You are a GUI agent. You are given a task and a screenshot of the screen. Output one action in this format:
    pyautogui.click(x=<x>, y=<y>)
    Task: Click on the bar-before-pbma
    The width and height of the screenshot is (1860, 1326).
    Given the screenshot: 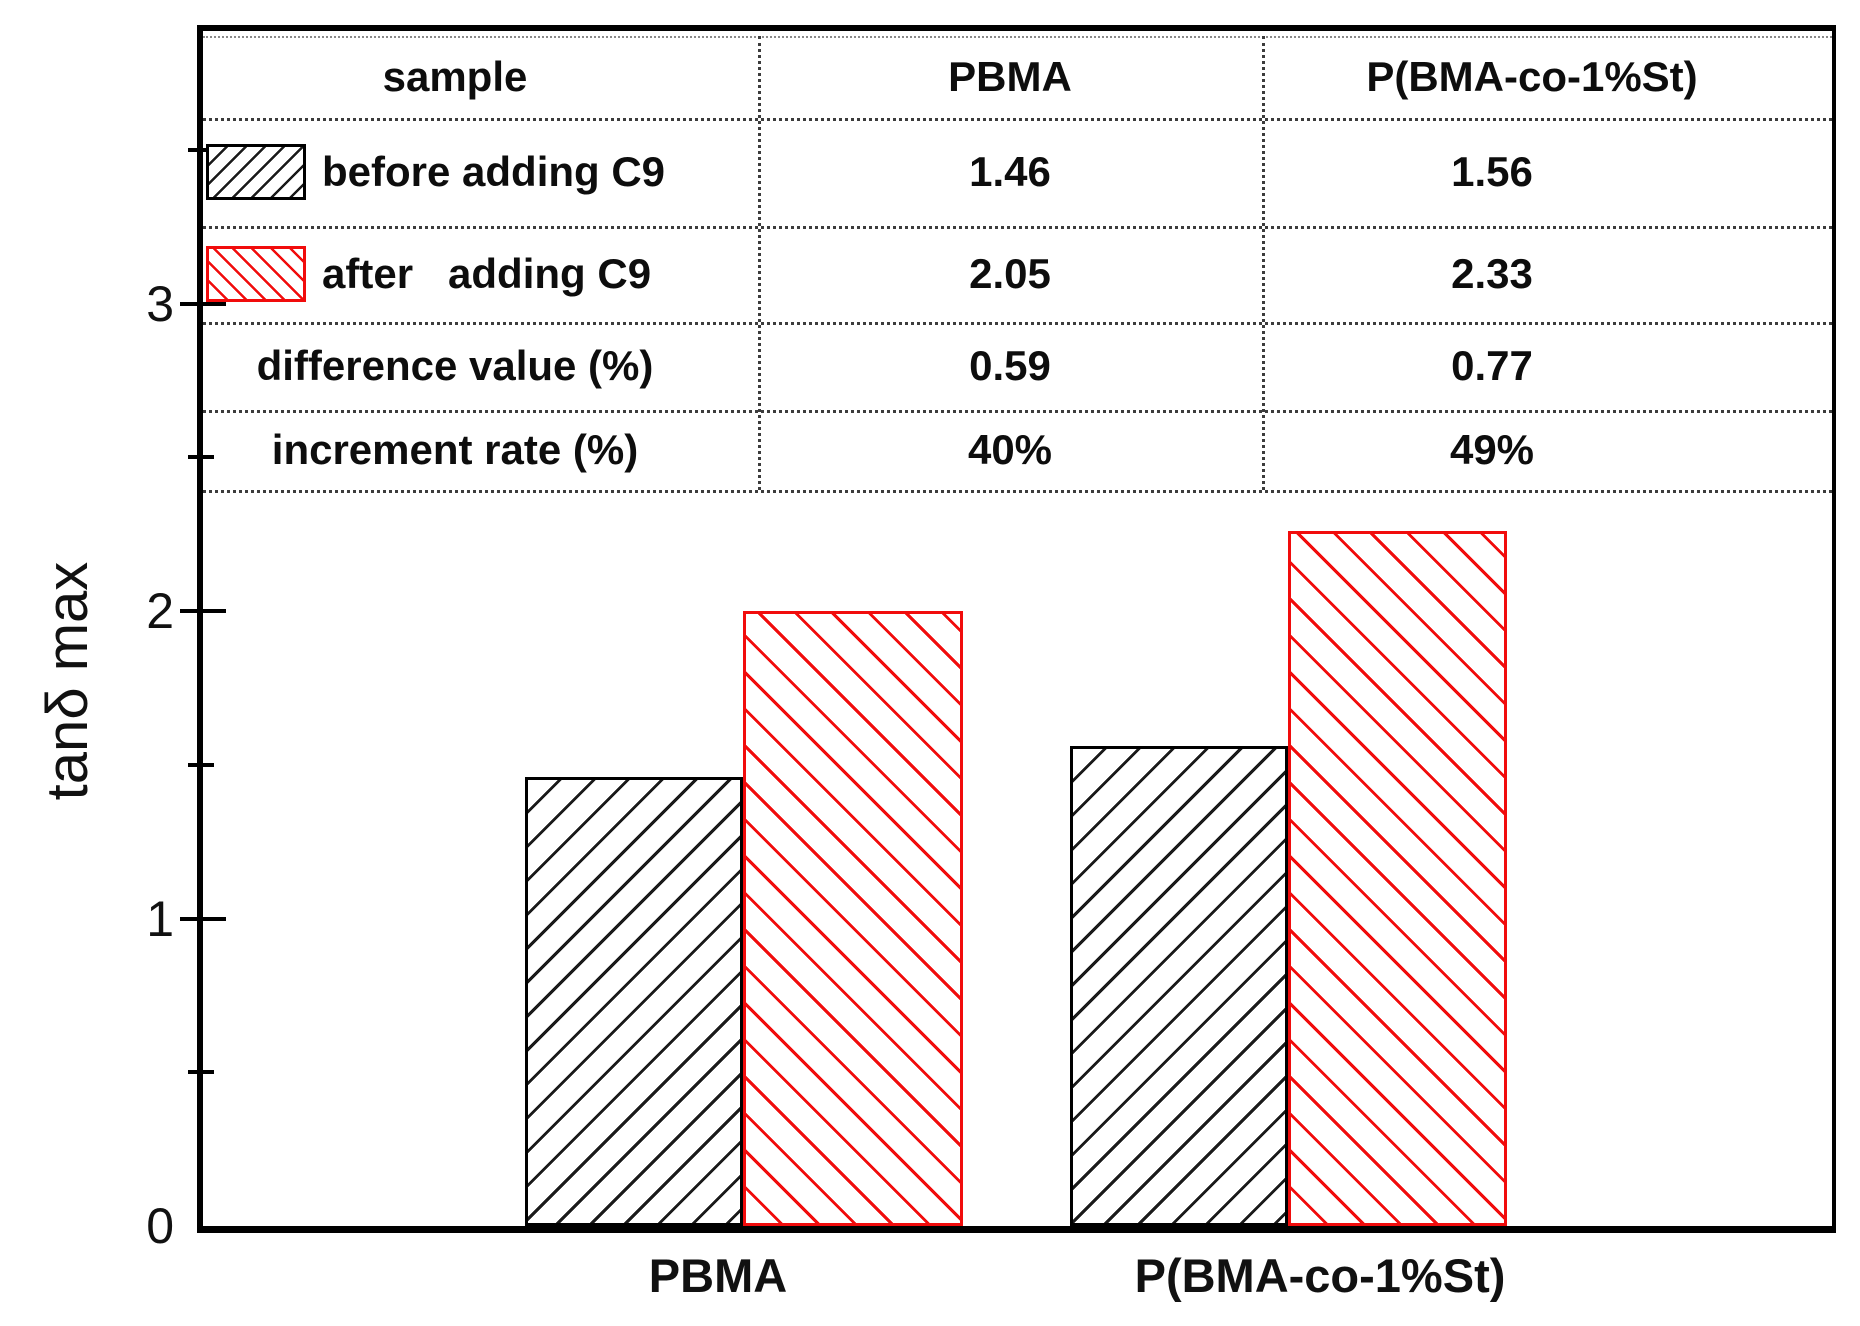 What is the action you would take?
    pyautogui.click(x=634, y=1001)
    